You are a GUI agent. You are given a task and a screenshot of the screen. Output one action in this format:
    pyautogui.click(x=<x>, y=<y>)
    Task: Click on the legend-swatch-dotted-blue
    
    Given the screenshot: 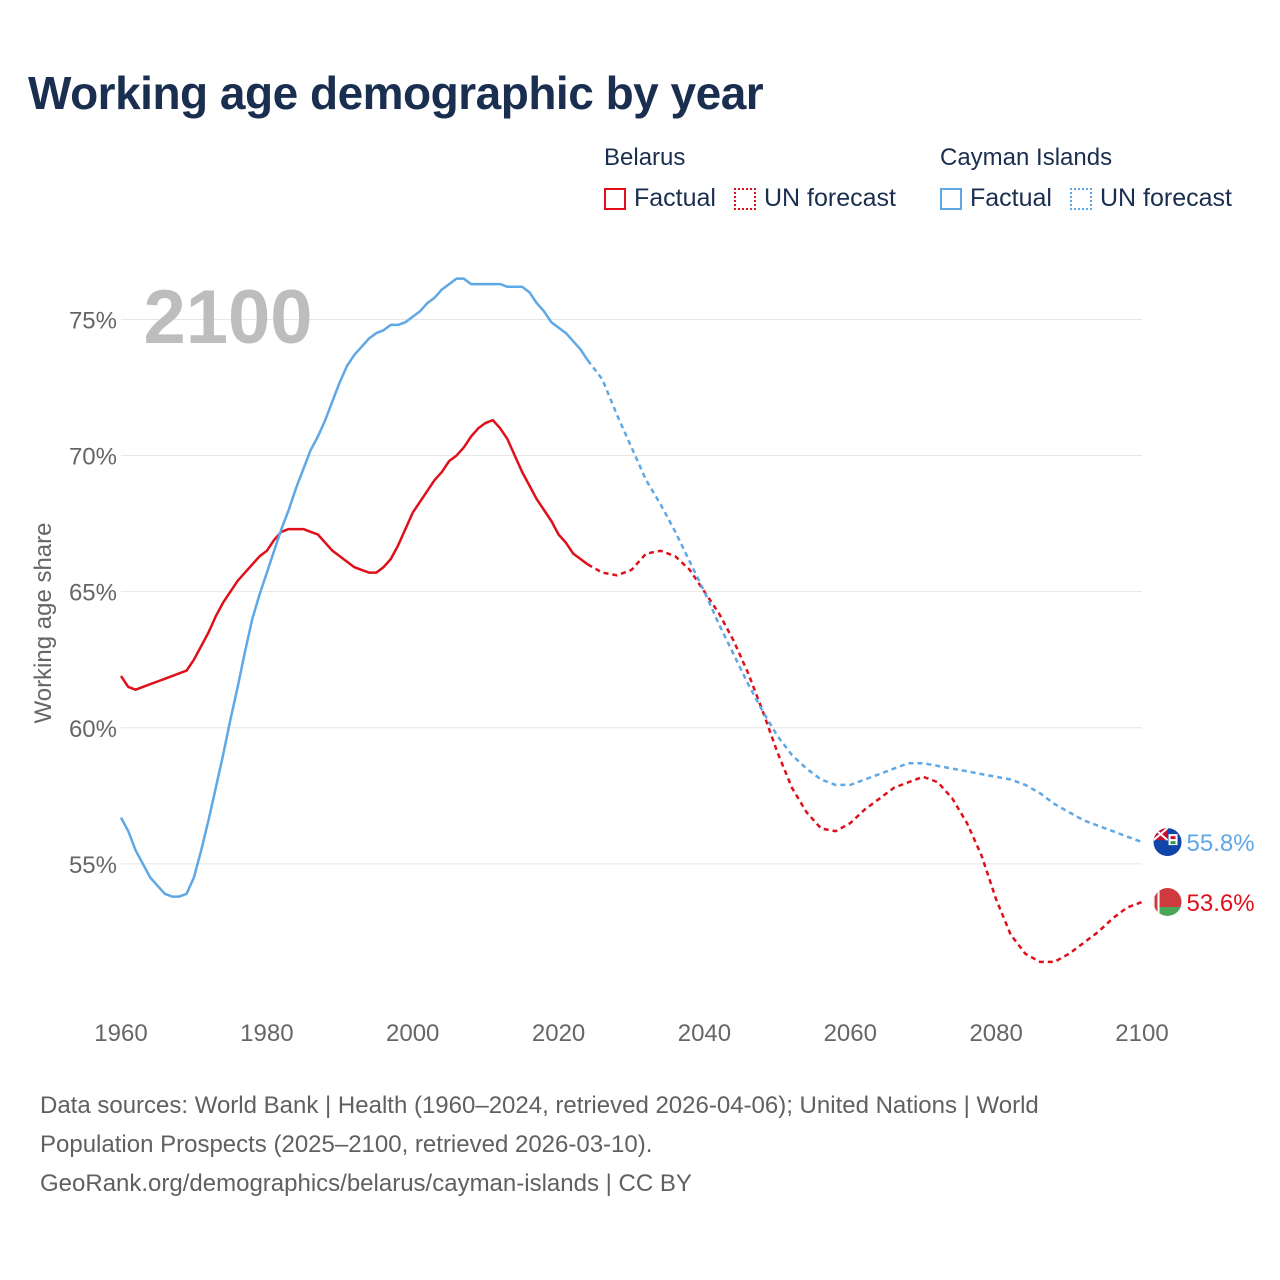 What is the action you would take?
    pyautogui.click(x=1080, y=198)
    